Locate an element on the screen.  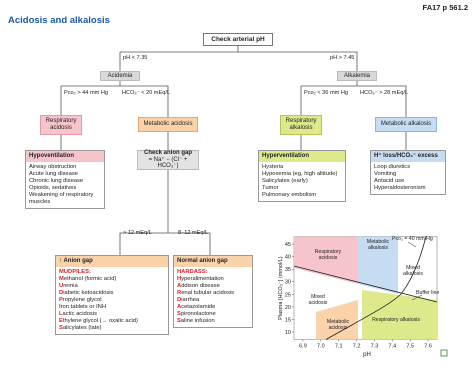
list-item: Saline infusion is located at coordinates (196, 320).